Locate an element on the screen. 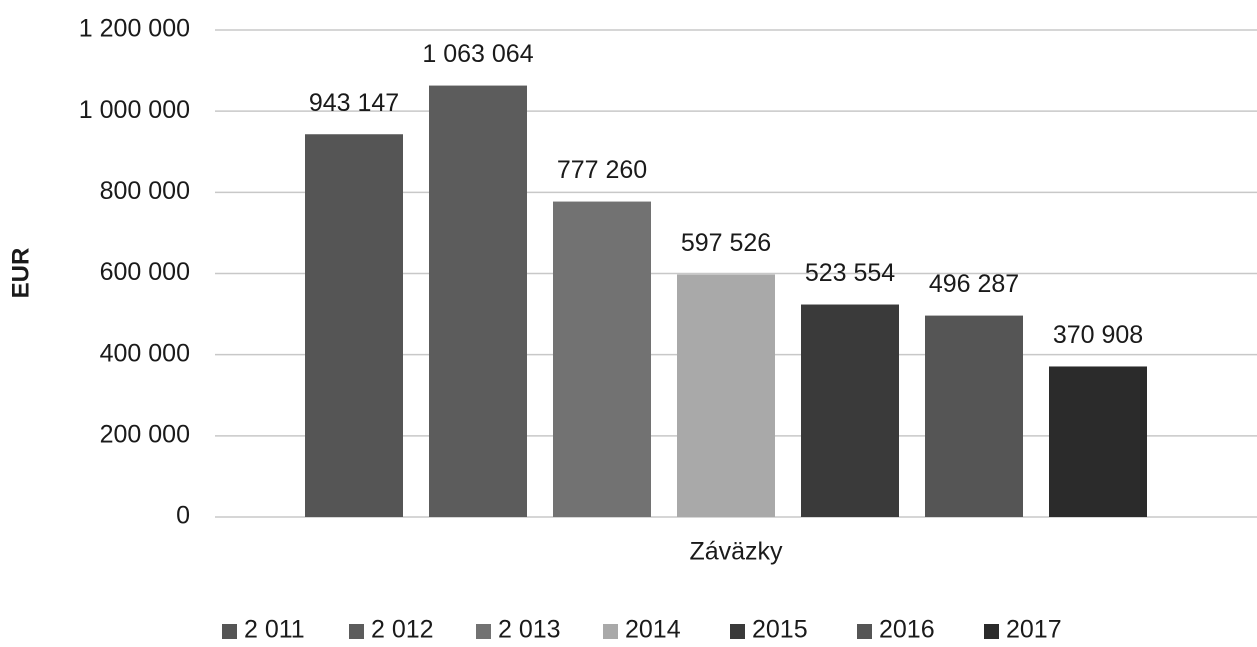 The image size is (1257, 647). data-label: 523 554 is located at coordinates (850, 273).